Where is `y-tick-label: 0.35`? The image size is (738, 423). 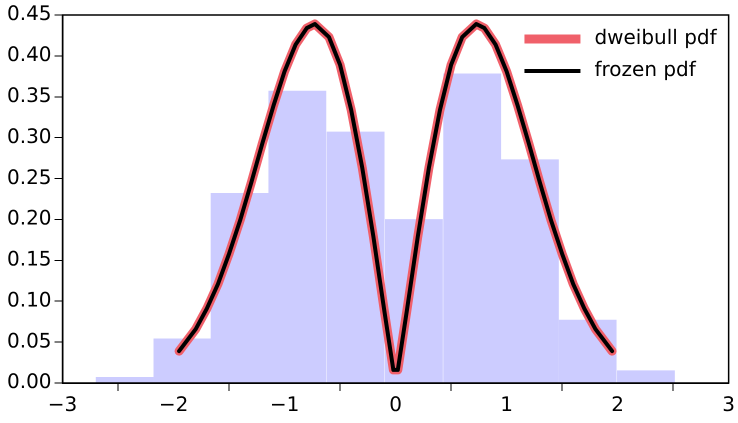
y-tick-label: 0.35 is located at coordinates (29, 94).